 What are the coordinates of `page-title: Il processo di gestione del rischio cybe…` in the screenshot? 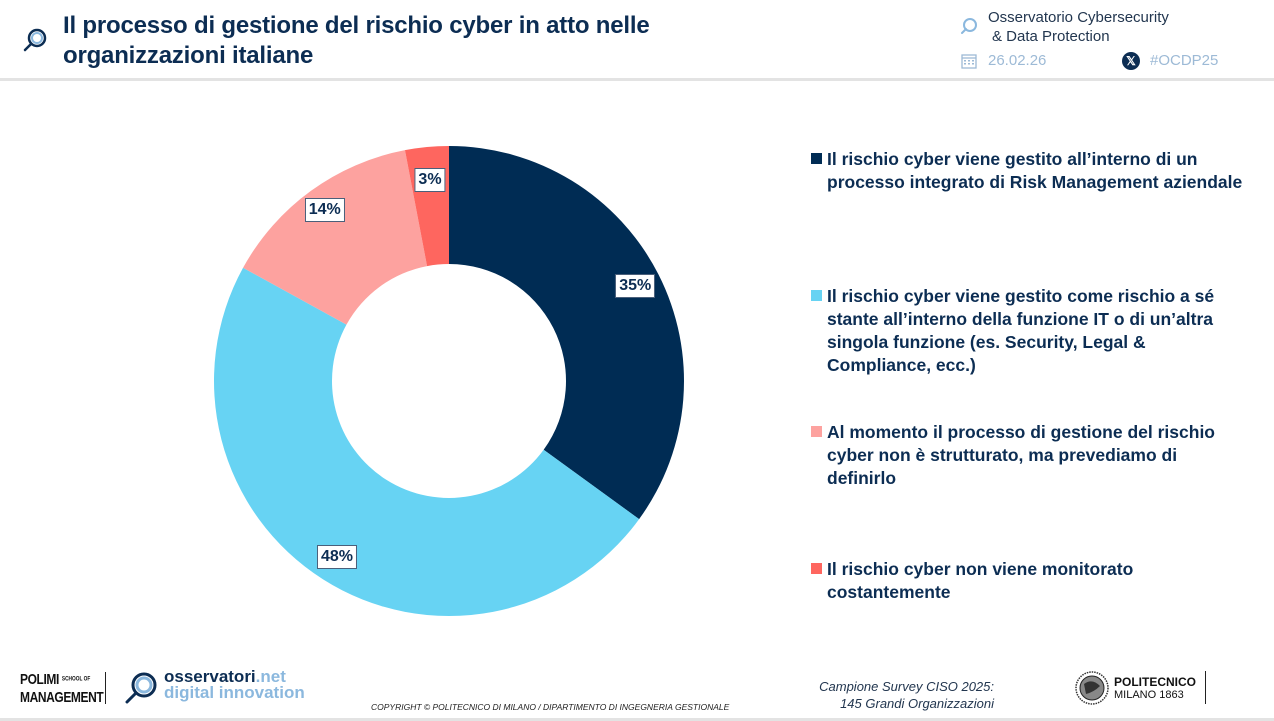 It's located at (356, 41).